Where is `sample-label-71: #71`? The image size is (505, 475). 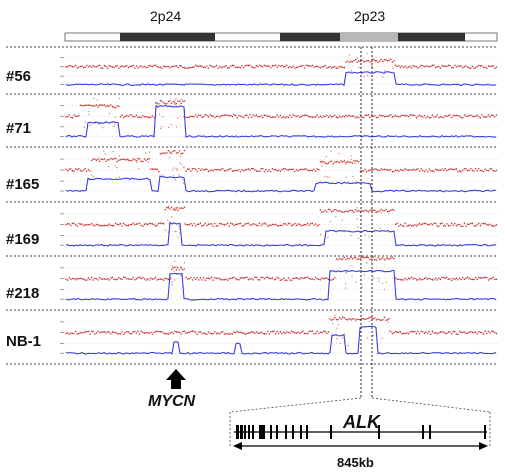
sample-label-71: #71 is located at coordinates (19, 128).